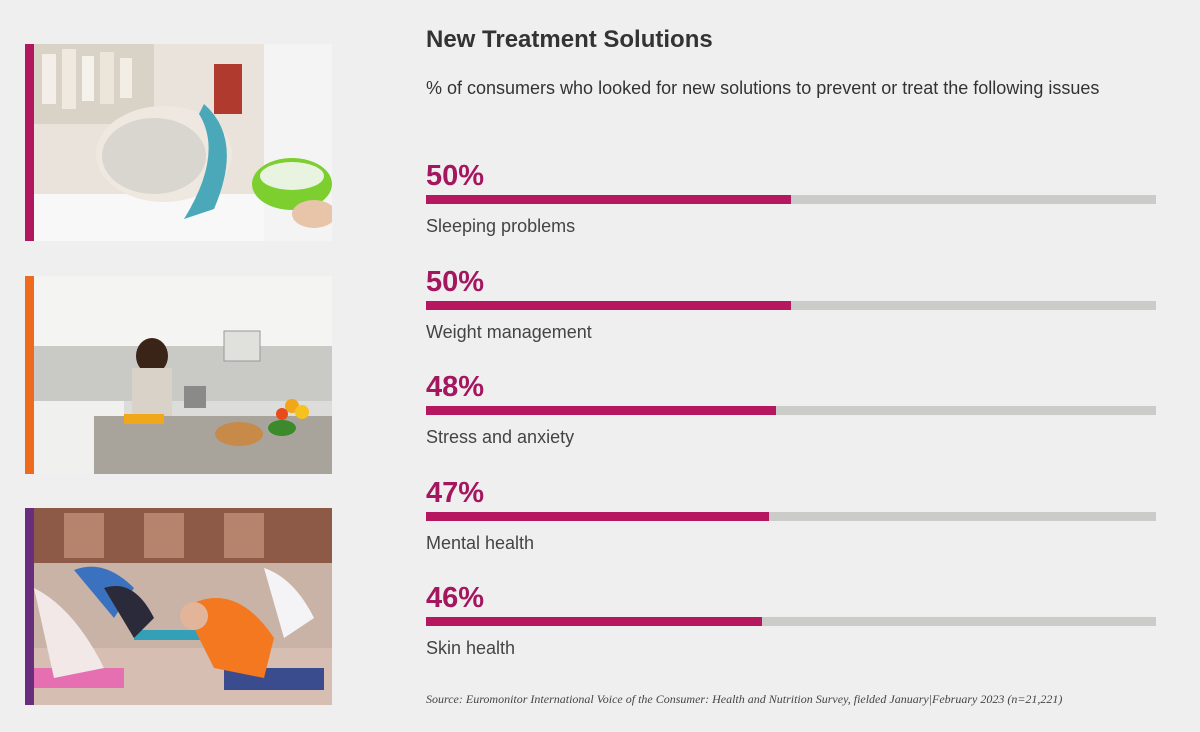 This screenshot has height=732, width=1200. I want to click on chart-title: New Treatment Solutions, so click(569, 39).